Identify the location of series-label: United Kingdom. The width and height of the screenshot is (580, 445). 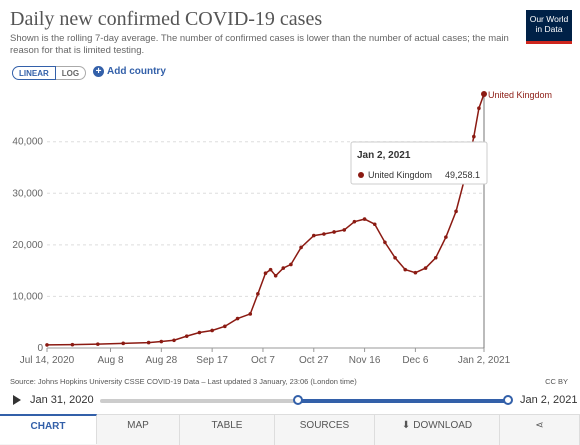
(520, 95).